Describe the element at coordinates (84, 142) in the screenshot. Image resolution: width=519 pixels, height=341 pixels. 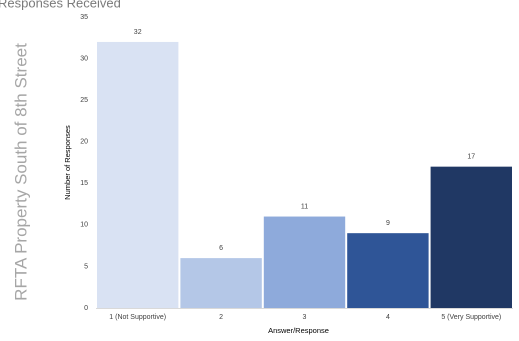
I see `y-tick-label: 20` at that location.